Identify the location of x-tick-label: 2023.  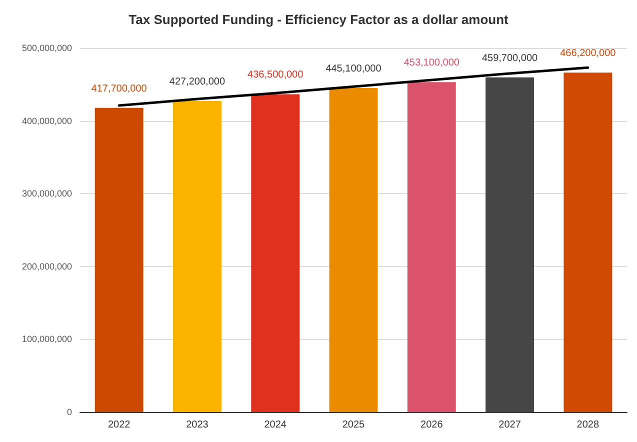
(197, 425).